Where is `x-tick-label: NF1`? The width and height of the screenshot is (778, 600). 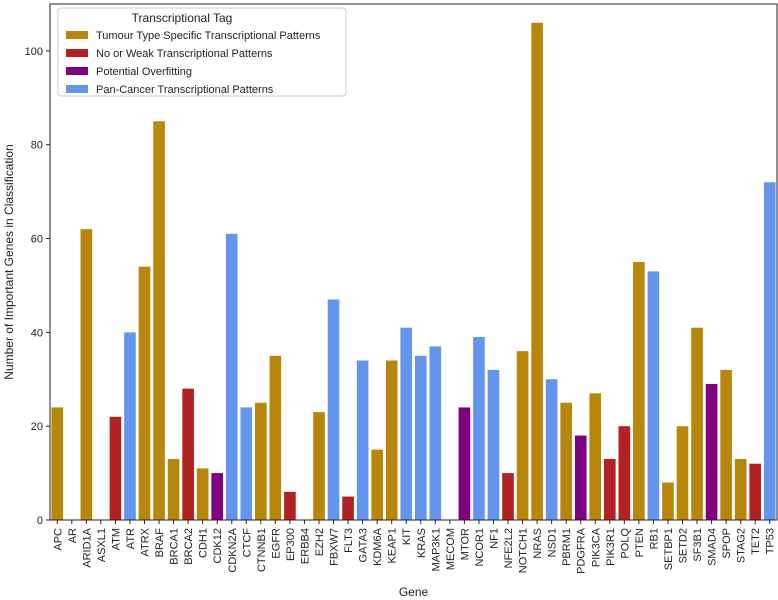 x-tick-label: NF1 is located at coordinates (494, 538).